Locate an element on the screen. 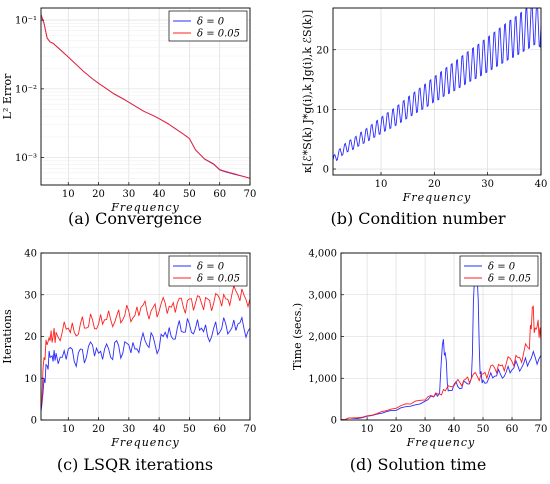 This screenshot has height=484, width=550. y-tick-label: 4,000 is located at coordinates (322, 254).